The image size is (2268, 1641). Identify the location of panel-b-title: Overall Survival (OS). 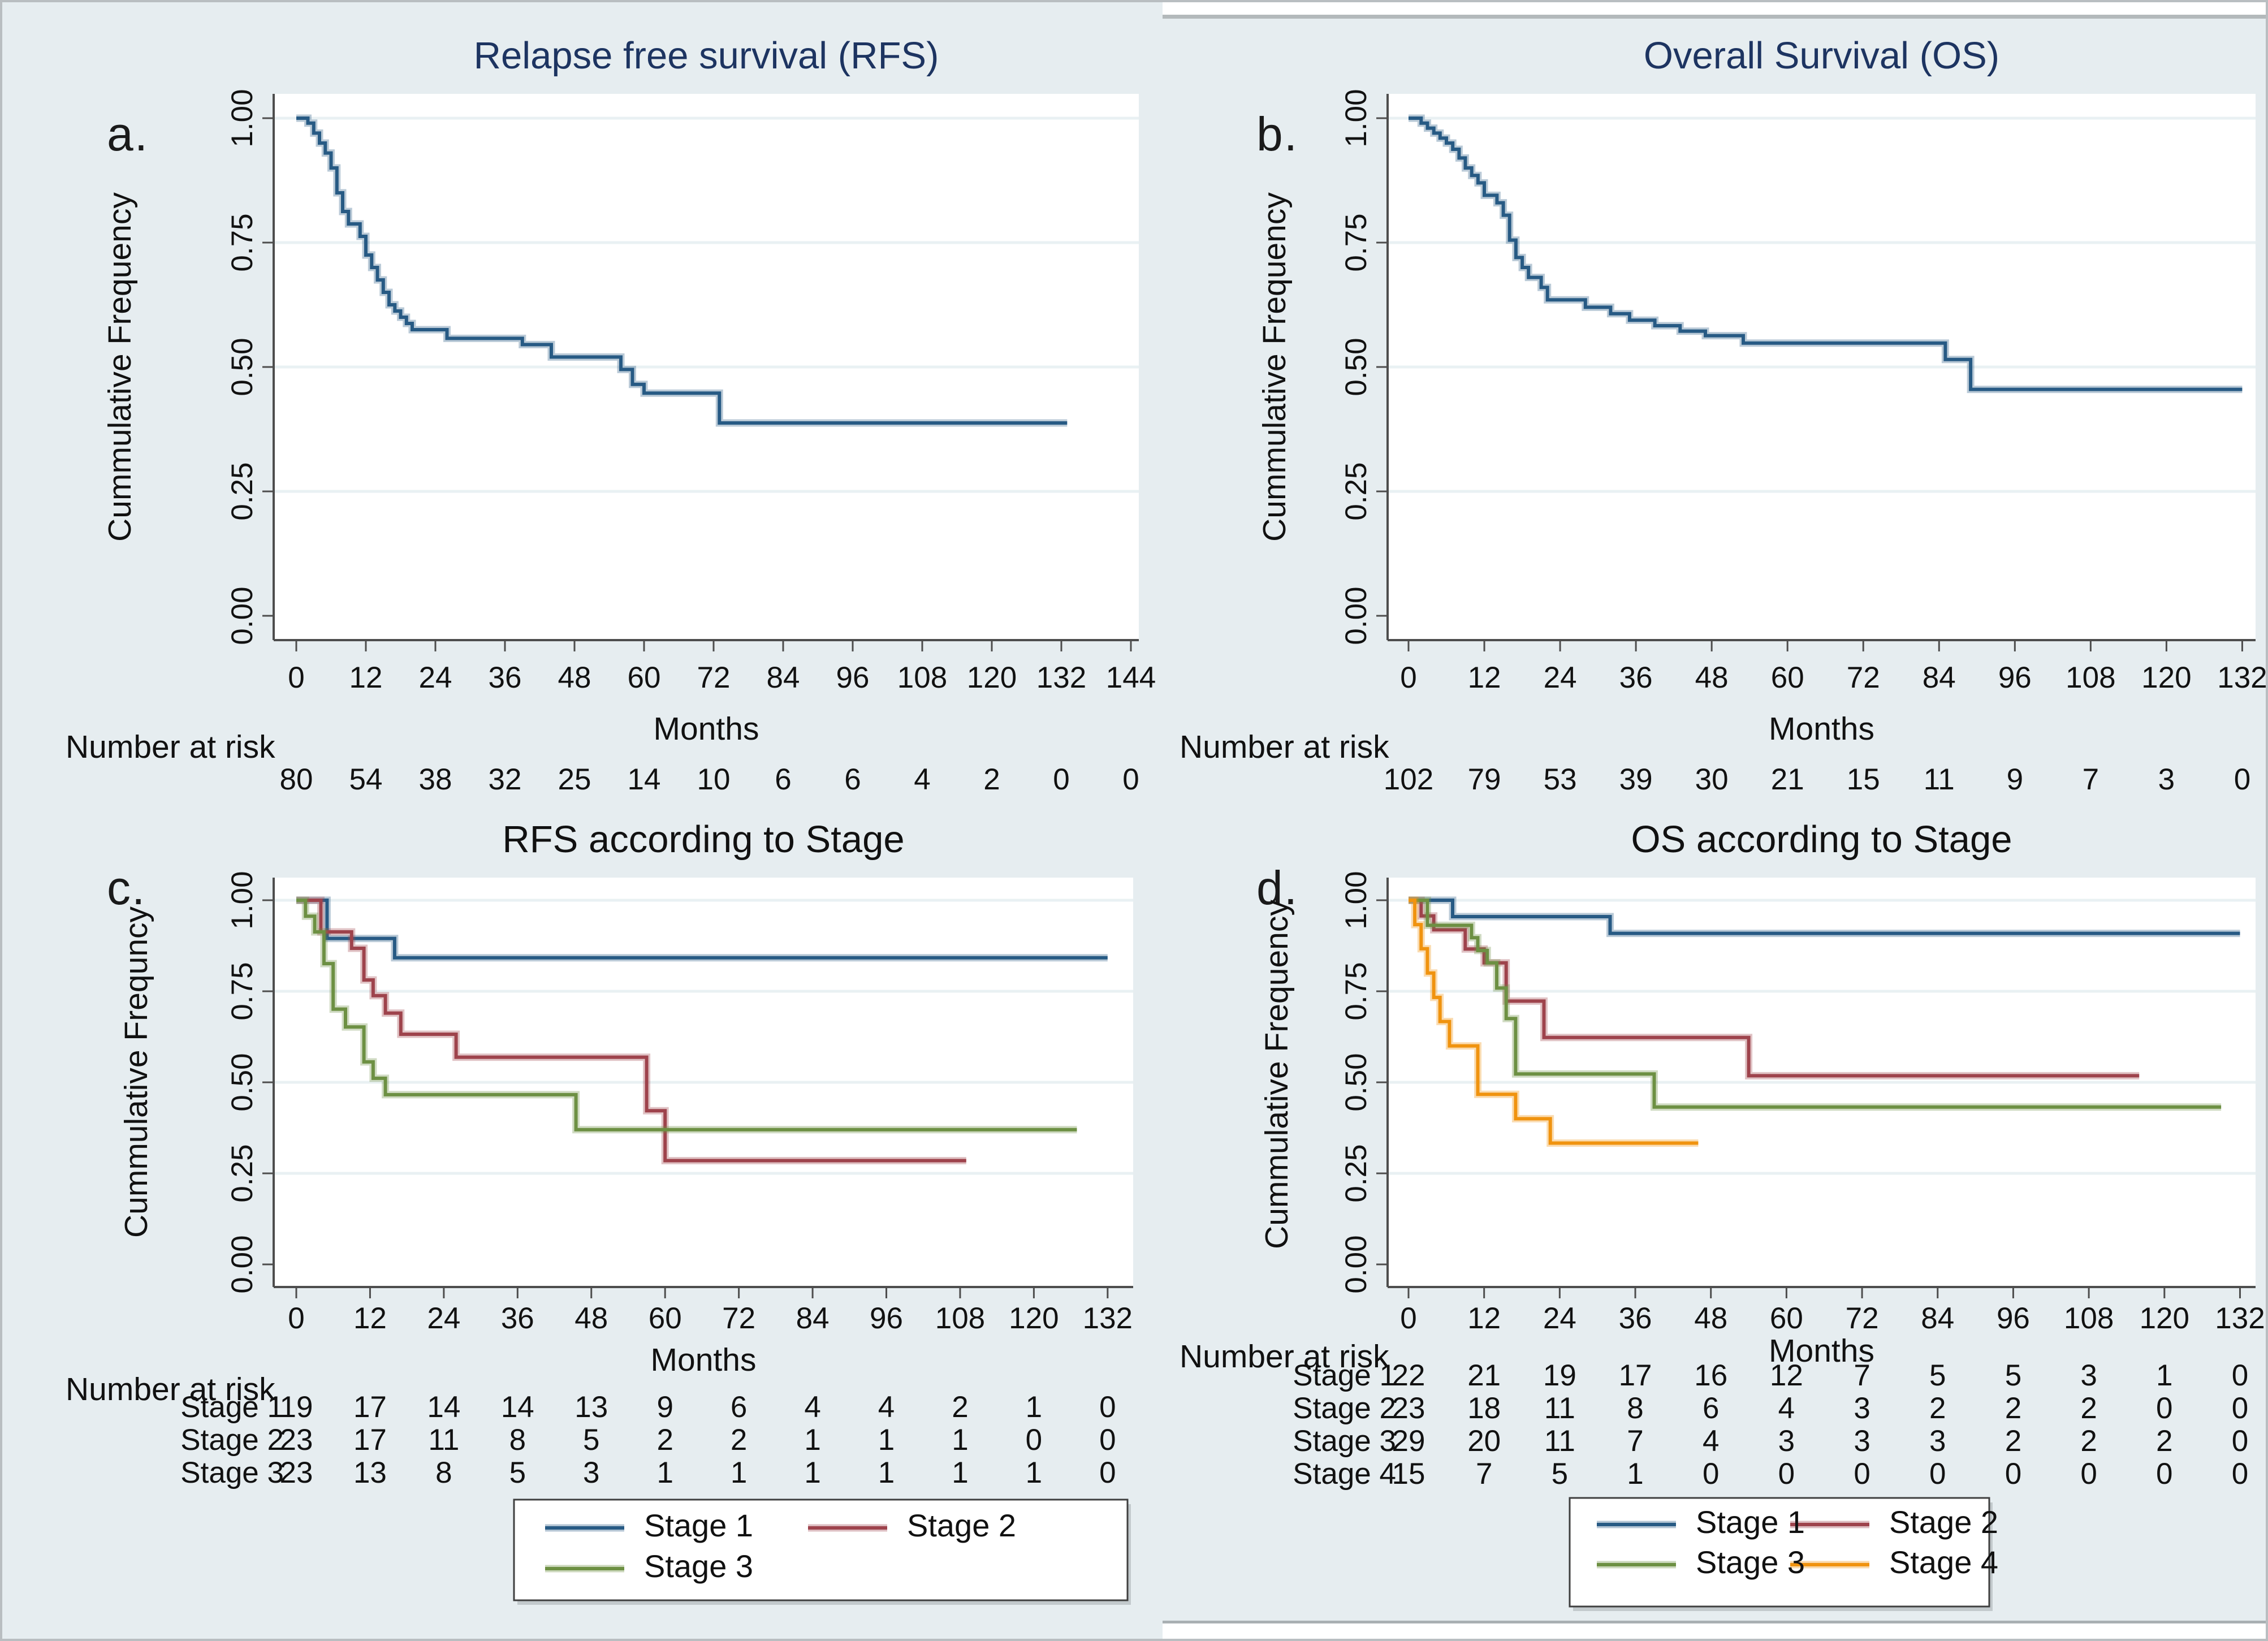
(1822, 55).